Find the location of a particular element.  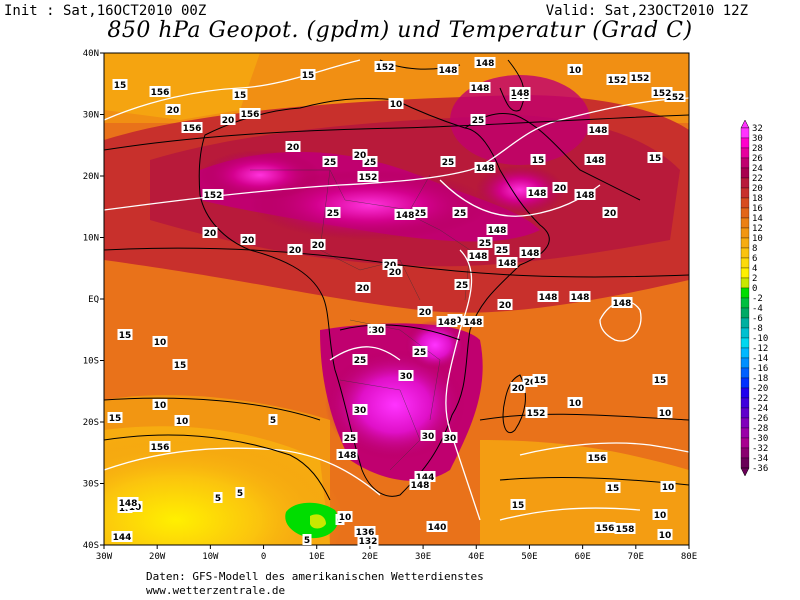

longitude-label: 60E is located at coordinates (583, 557).